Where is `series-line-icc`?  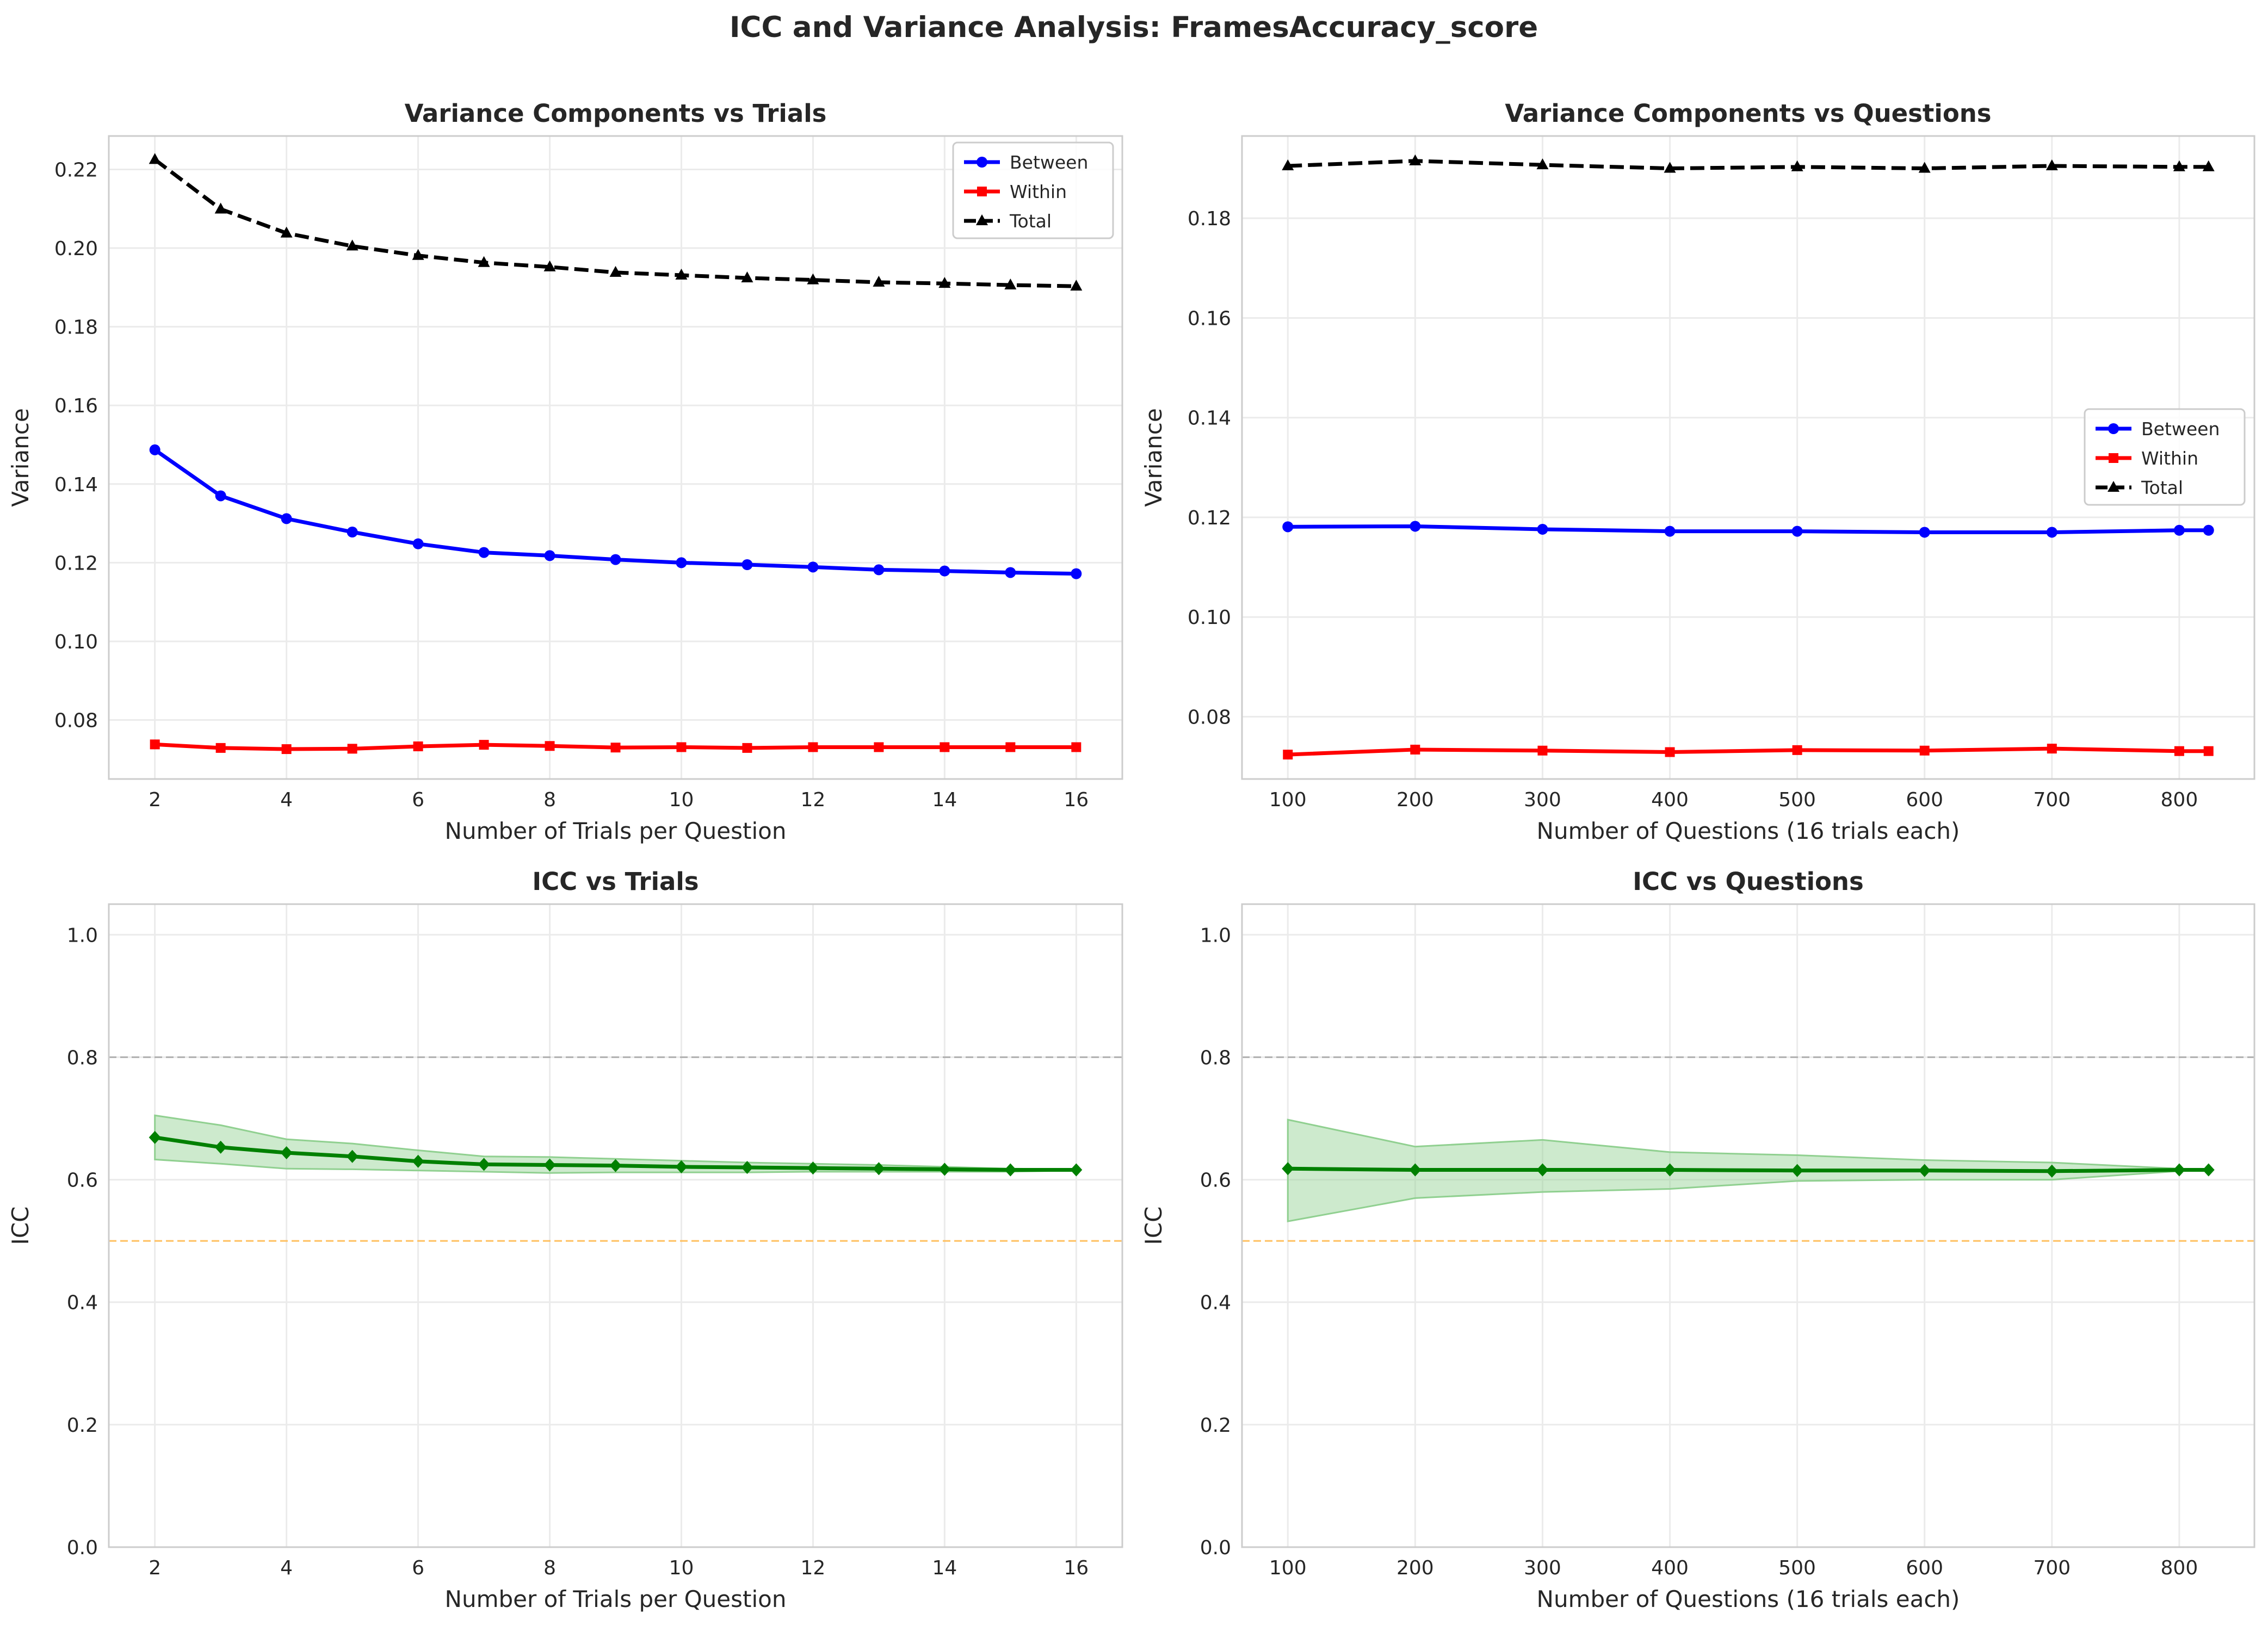
series-line-icc is located at coordinates (1748, 1170).